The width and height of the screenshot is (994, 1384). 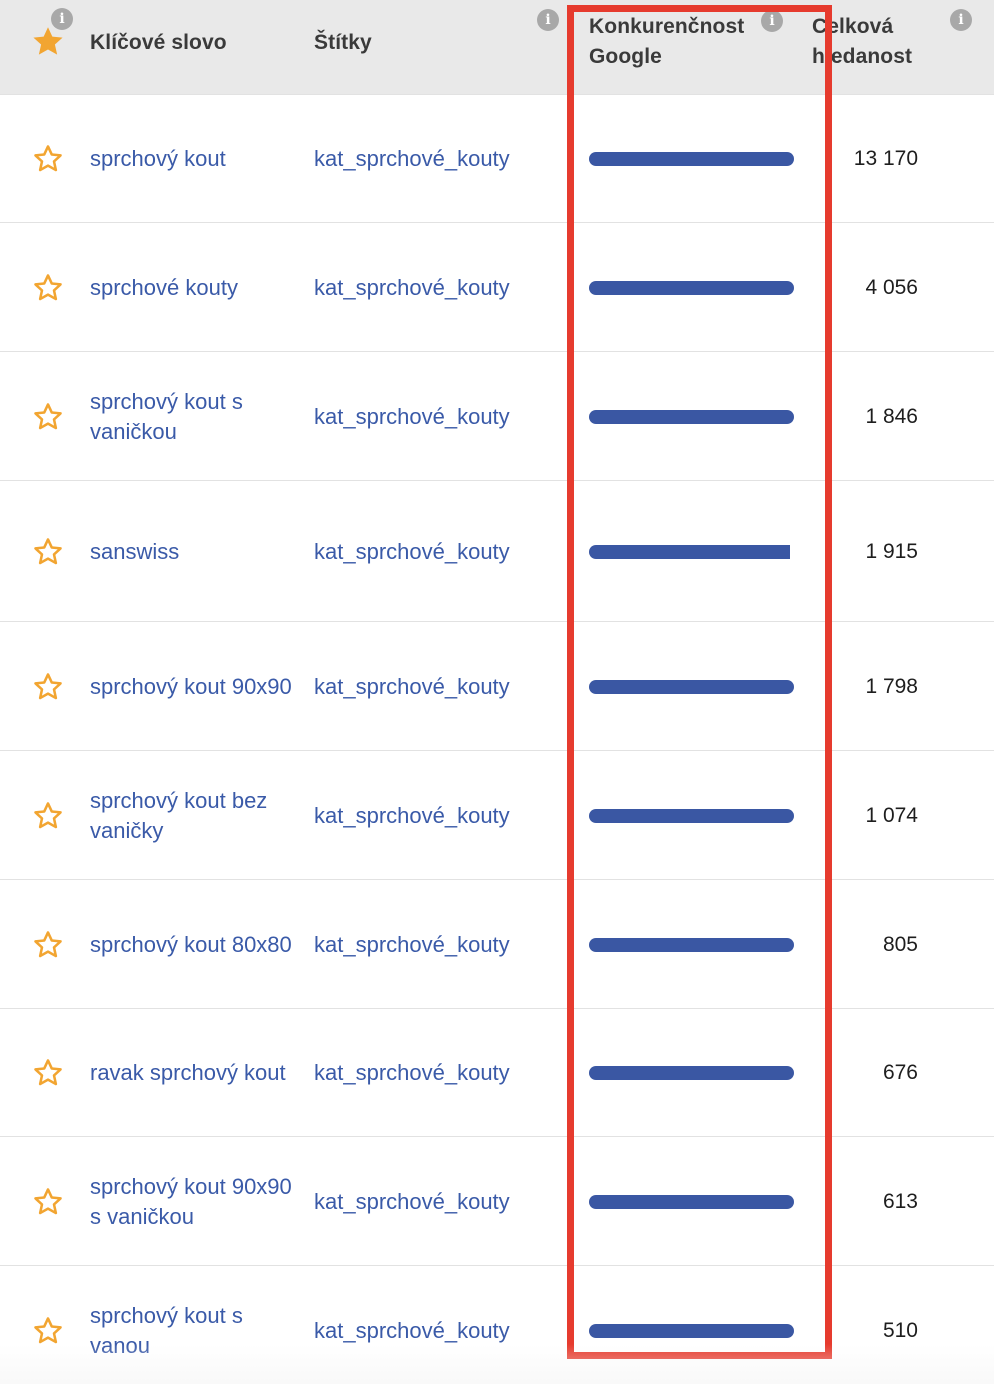 I want to click on table-row: sprchové kouty kat_sprchové_kouty 4 056, so click(x=497, y=286).